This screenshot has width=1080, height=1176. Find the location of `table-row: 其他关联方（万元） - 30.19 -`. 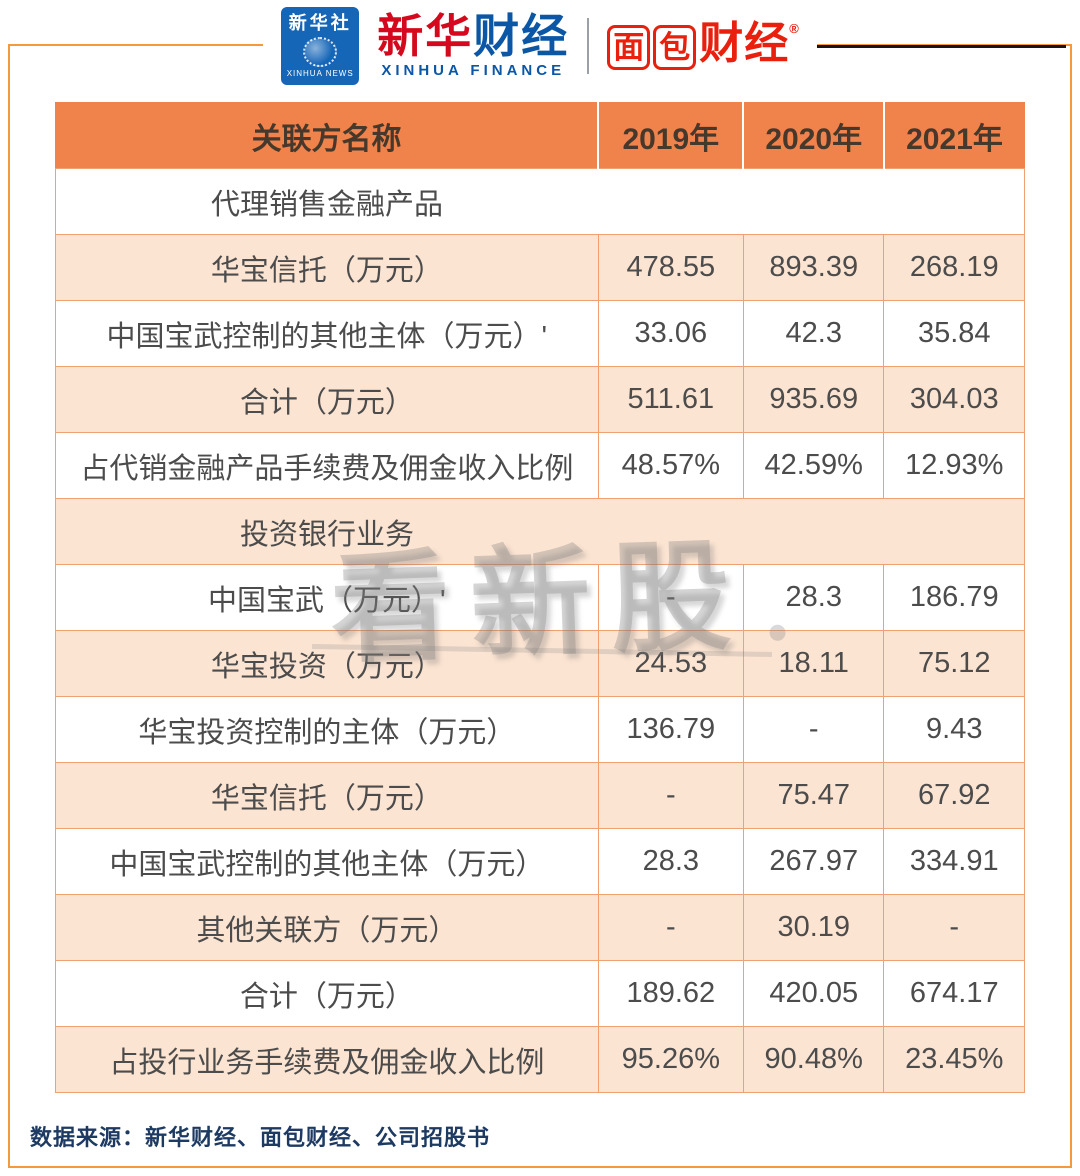

table-row: 其他关联方（万元） - 30.19 - is located at coordinates (540, 927).